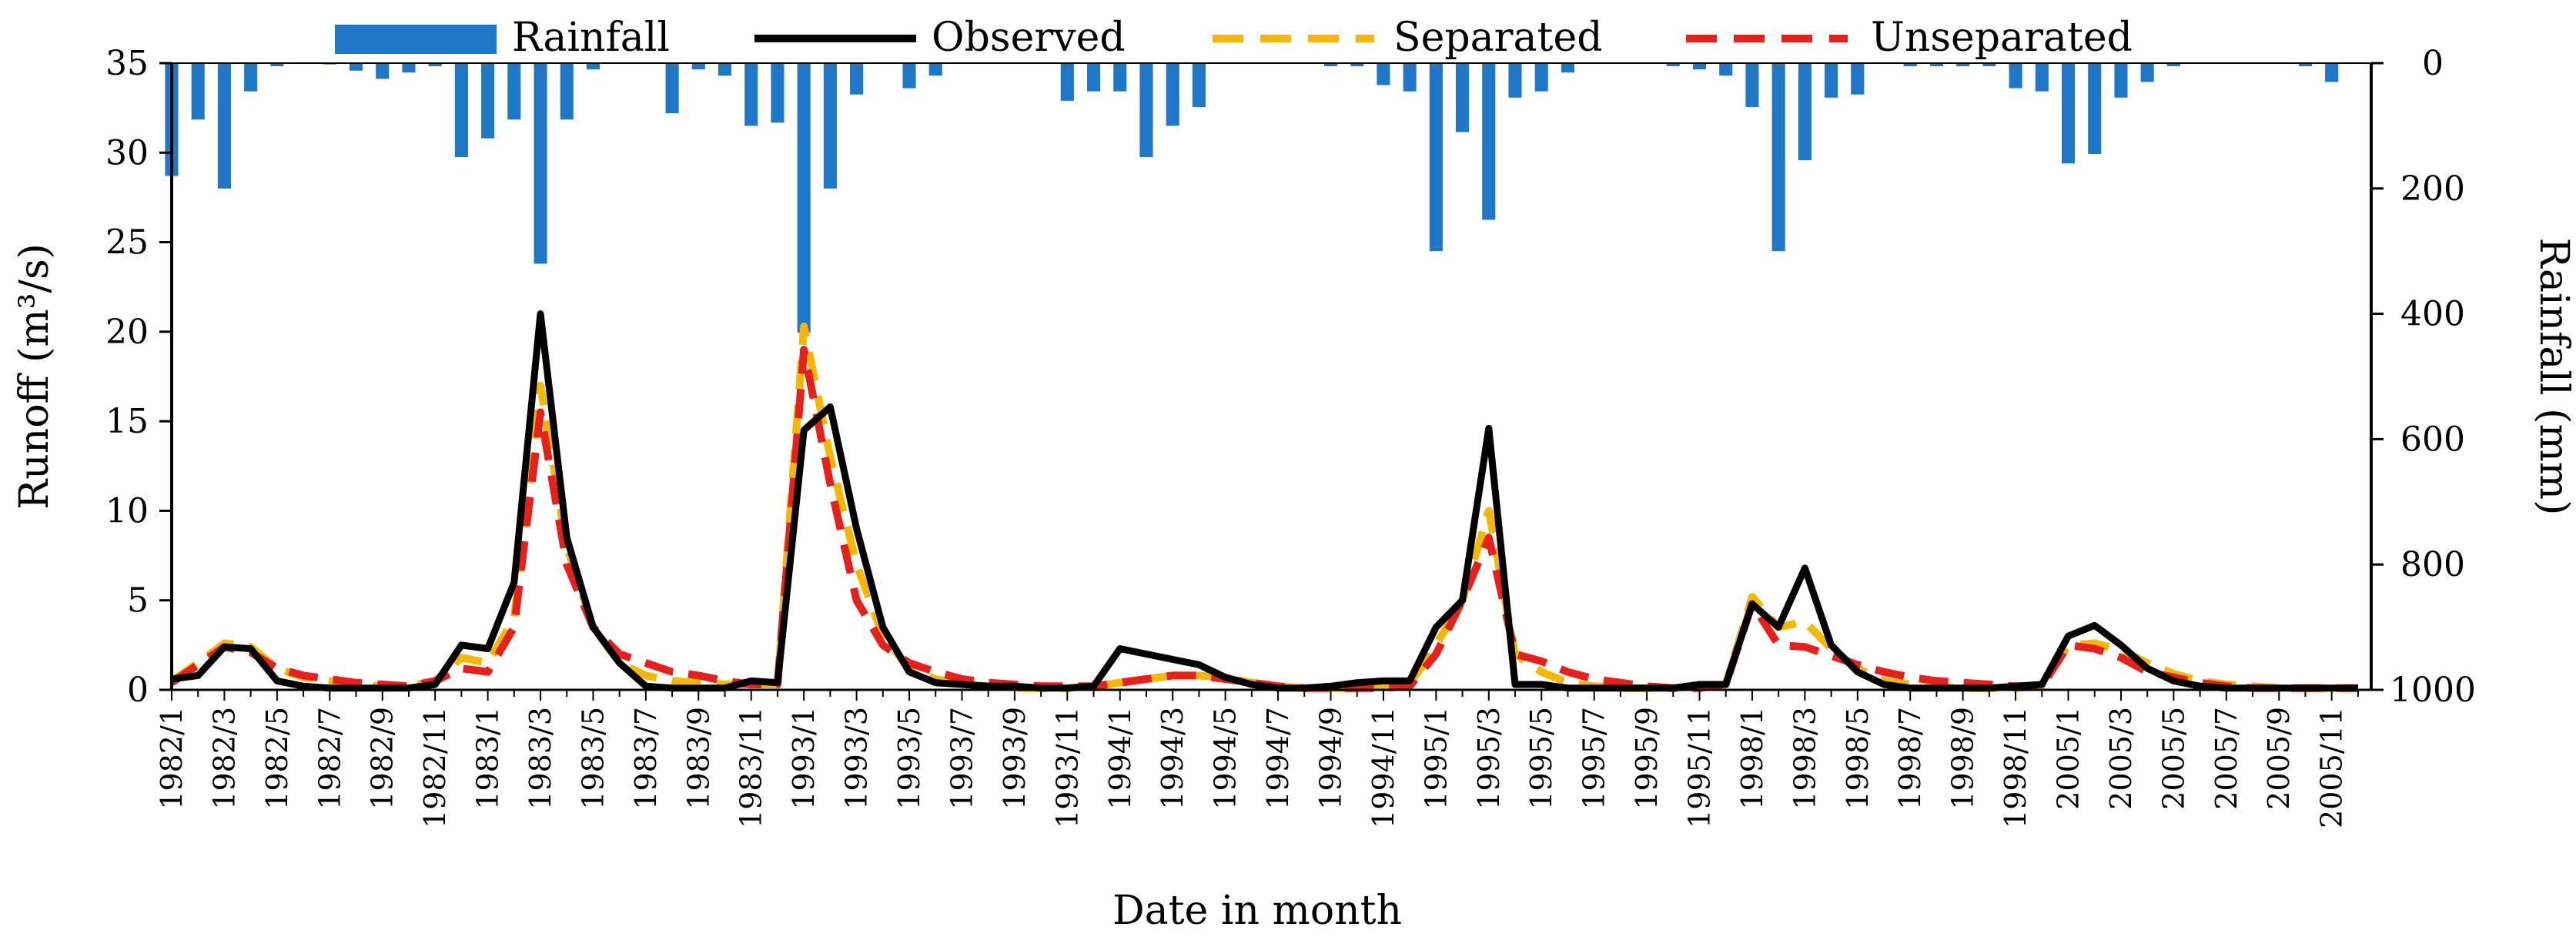 The height and width of the screenshot is (947, 2576). I want to click on legend: Rainfall Observed Separated Unseparated, so click(1234, 38).